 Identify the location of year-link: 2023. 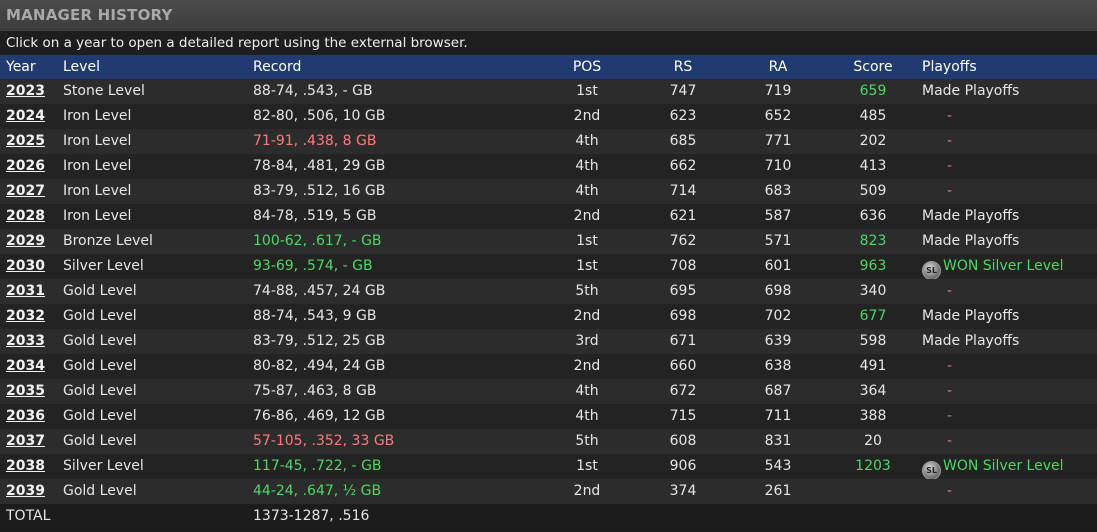
(25, 91).